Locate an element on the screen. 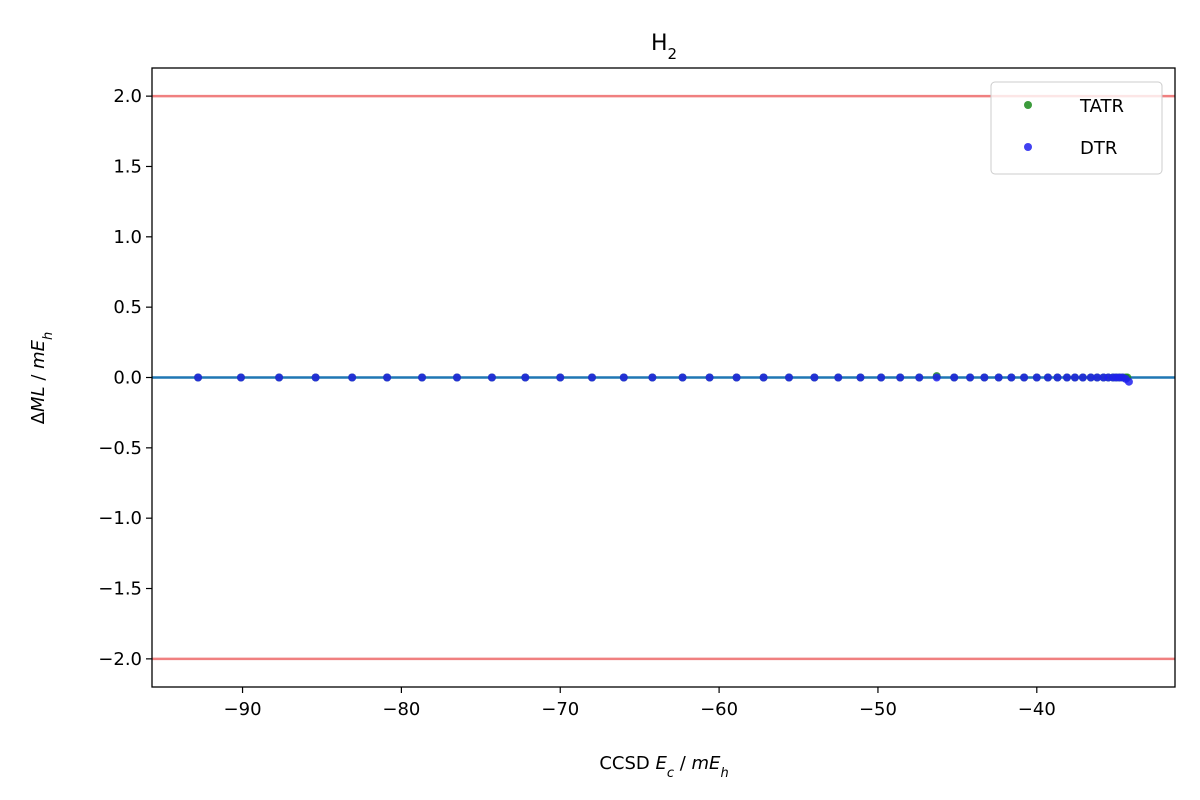 This screenshot has height=800, width=1200. legend-label-tatr: TATR is located at coordinates (1101, 106).